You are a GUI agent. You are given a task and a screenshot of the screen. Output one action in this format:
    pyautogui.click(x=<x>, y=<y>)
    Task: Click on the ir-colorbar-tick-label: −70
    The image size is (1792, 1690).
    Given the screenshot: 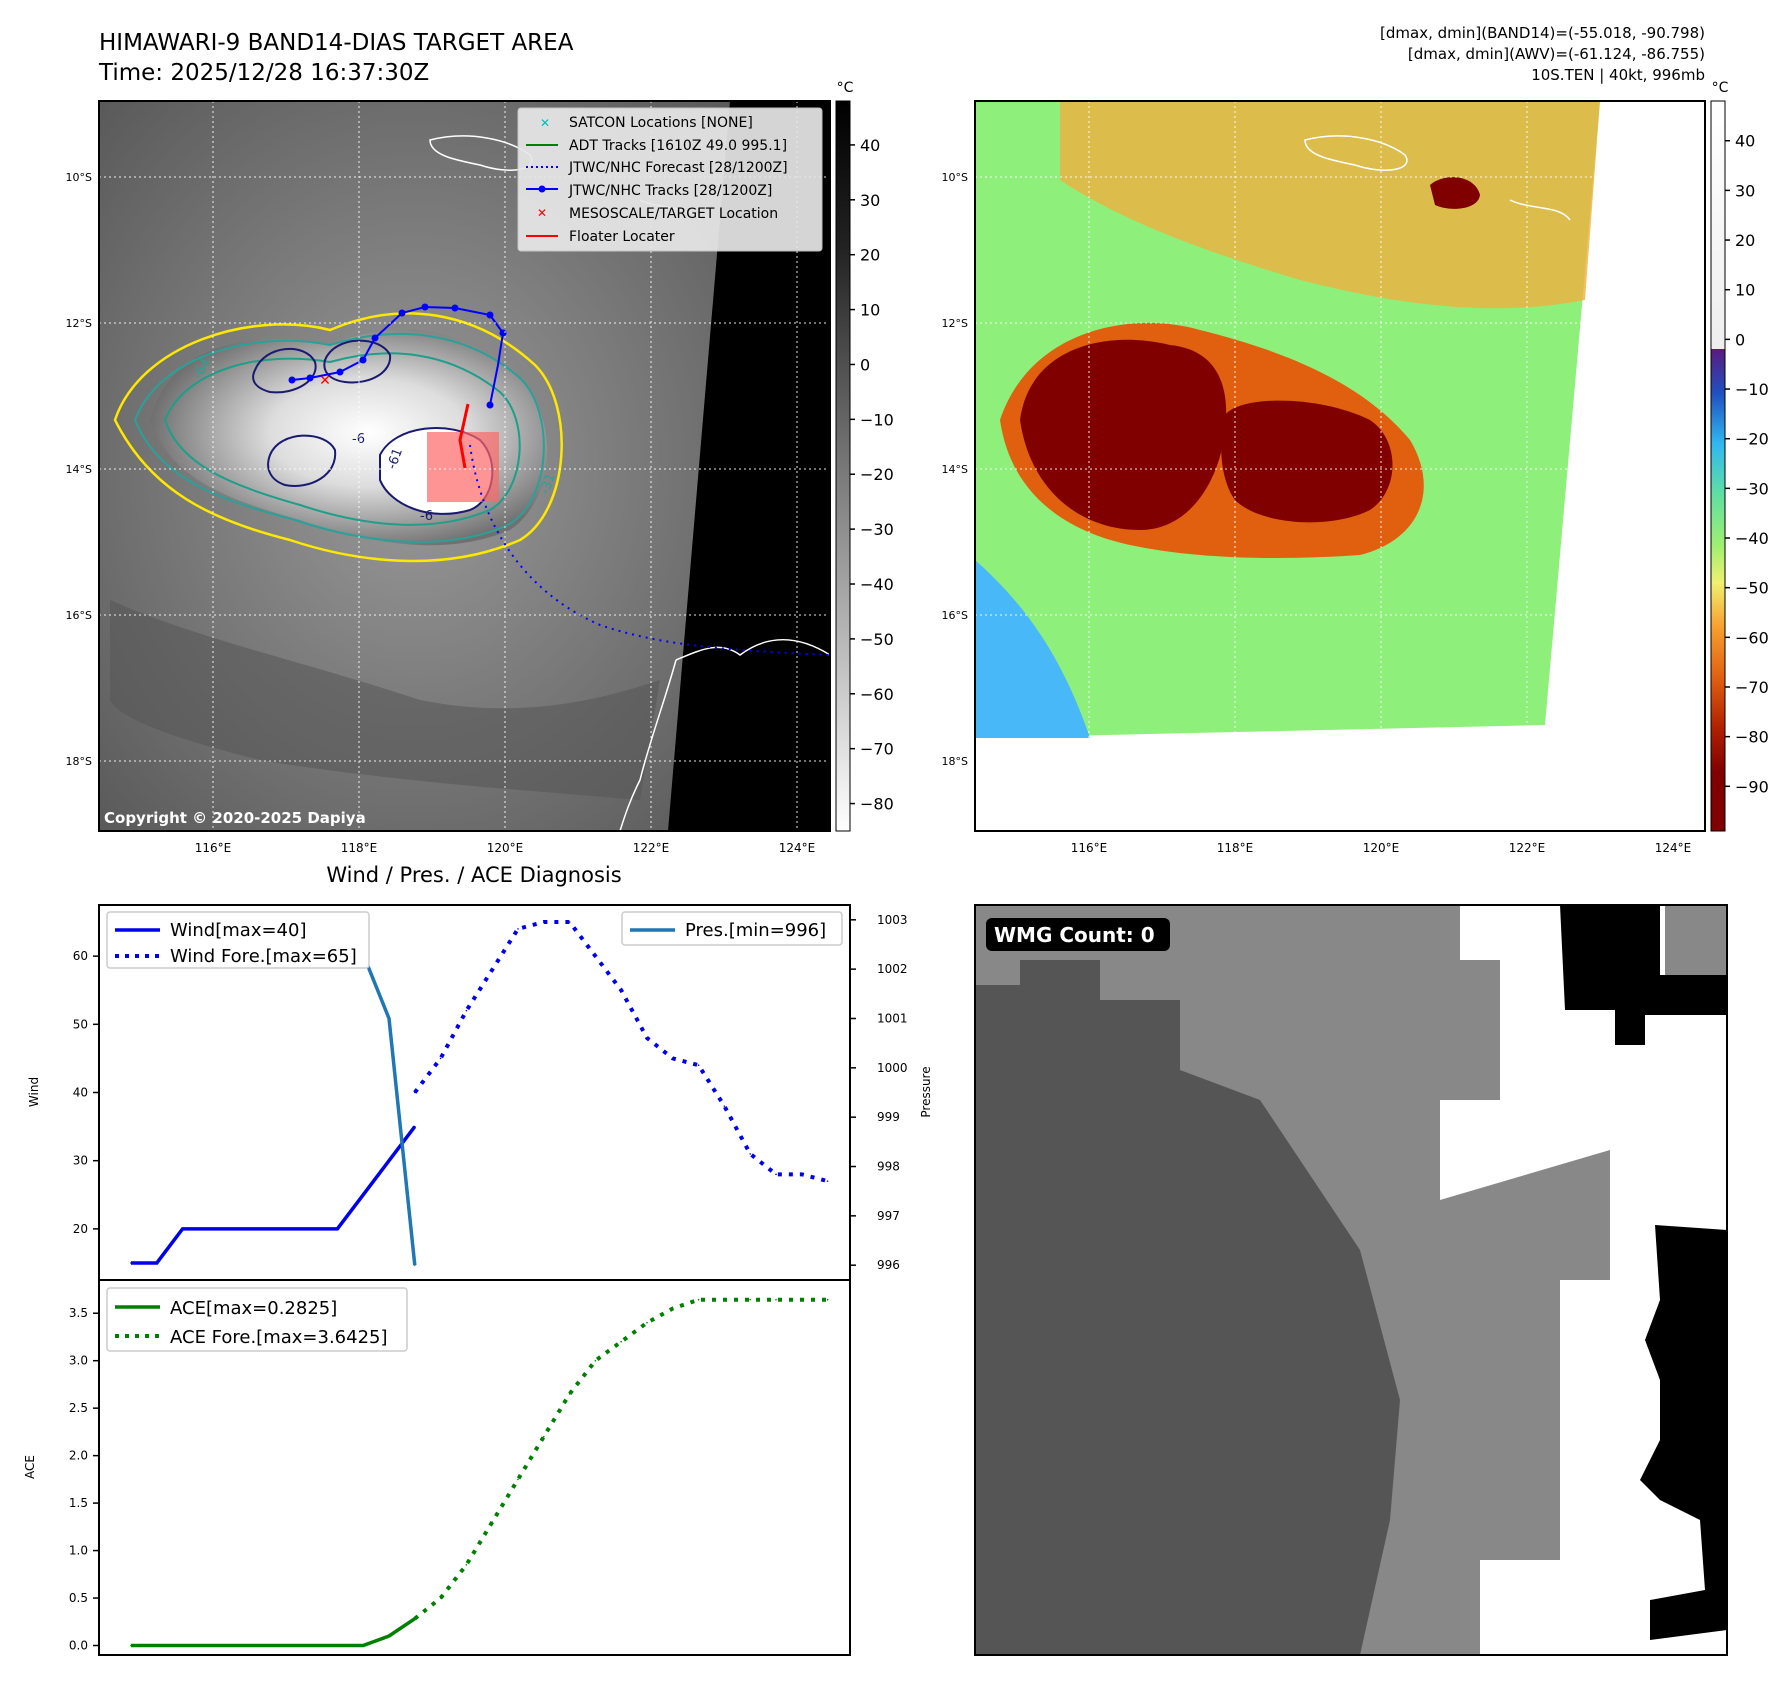 What is the action you would take?
    pyautogui.click(x=877, y=749)
    